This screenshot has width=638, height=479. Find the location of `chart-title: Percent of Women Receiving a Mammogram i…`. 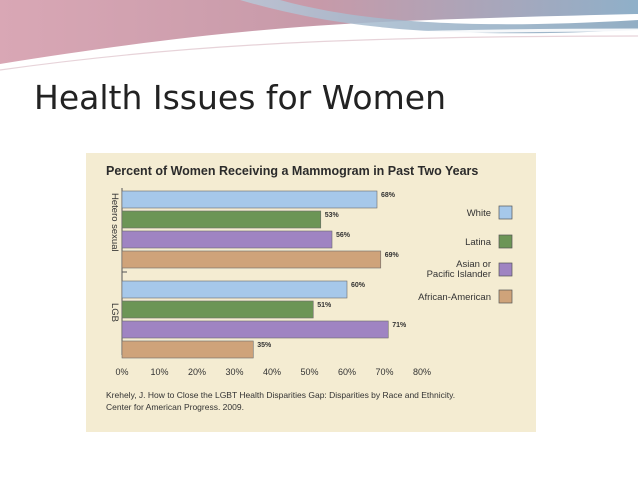

chart-title: Percent of Women Receiving a Mammogram i… is located at coordinates (292, 171).